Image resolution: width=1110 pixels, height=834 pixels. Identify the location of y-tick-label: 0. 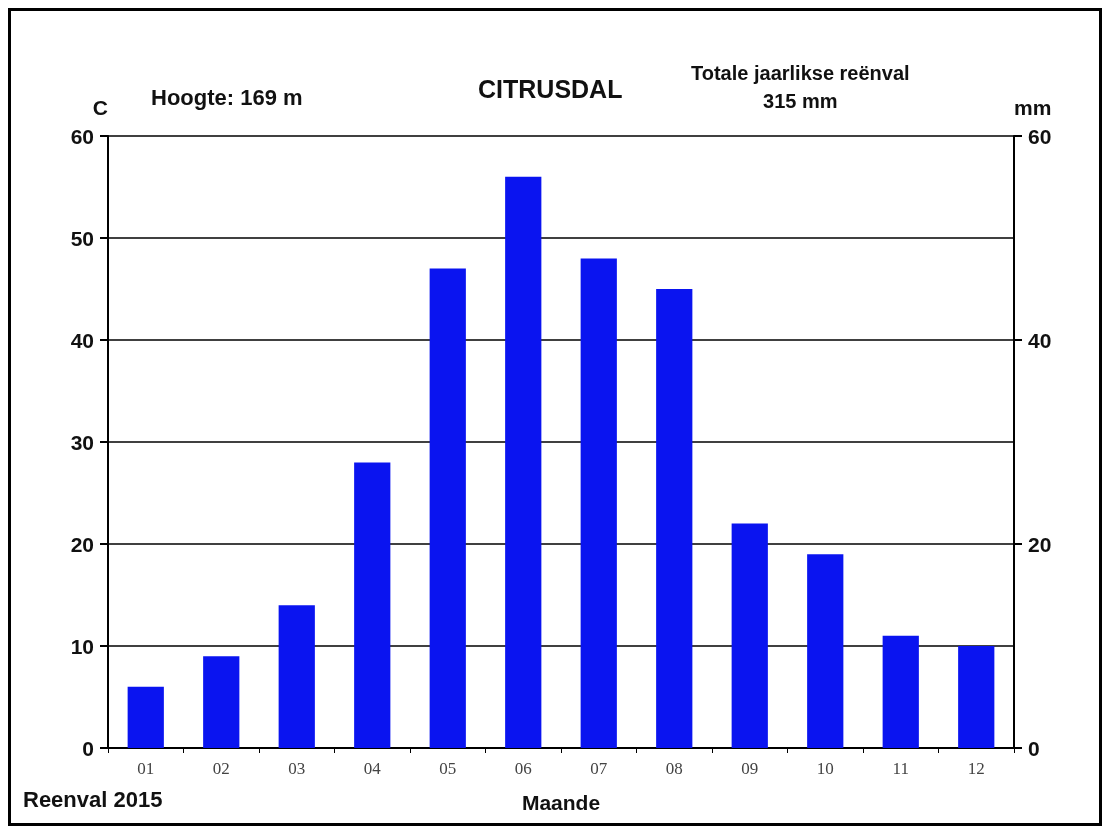
(88, 748).